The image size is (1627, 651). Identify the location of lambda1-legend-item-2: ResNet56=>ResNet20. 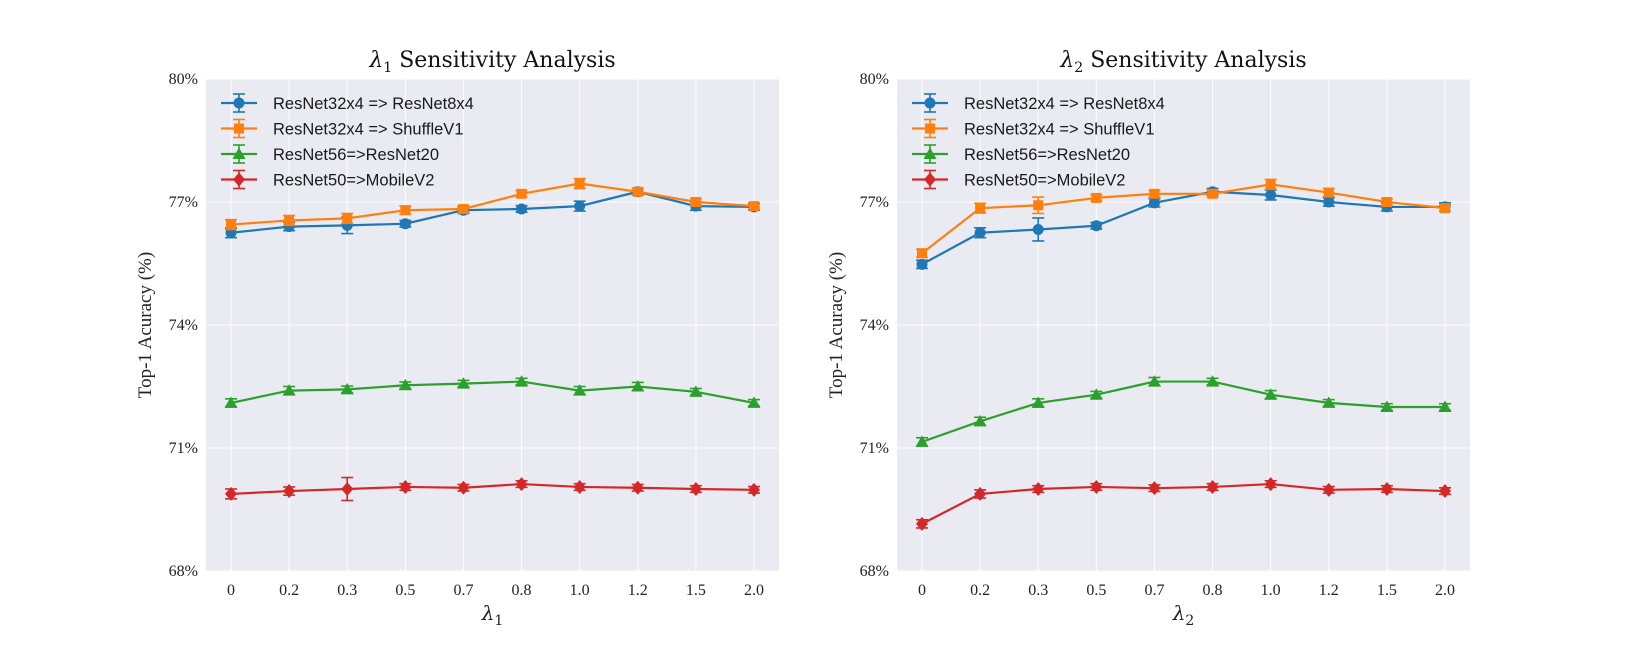
(330, 154).